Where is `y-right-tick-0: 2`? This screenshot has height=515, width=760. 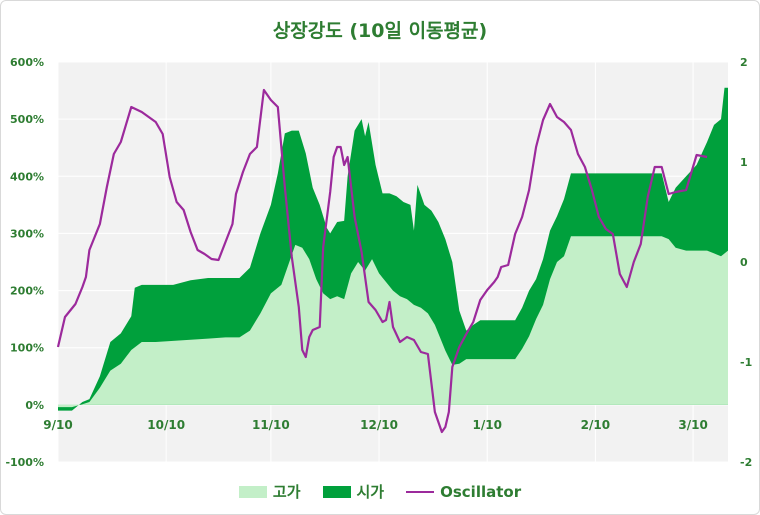 y-right-tick-0: 2 is located at coordinates (744, 62).